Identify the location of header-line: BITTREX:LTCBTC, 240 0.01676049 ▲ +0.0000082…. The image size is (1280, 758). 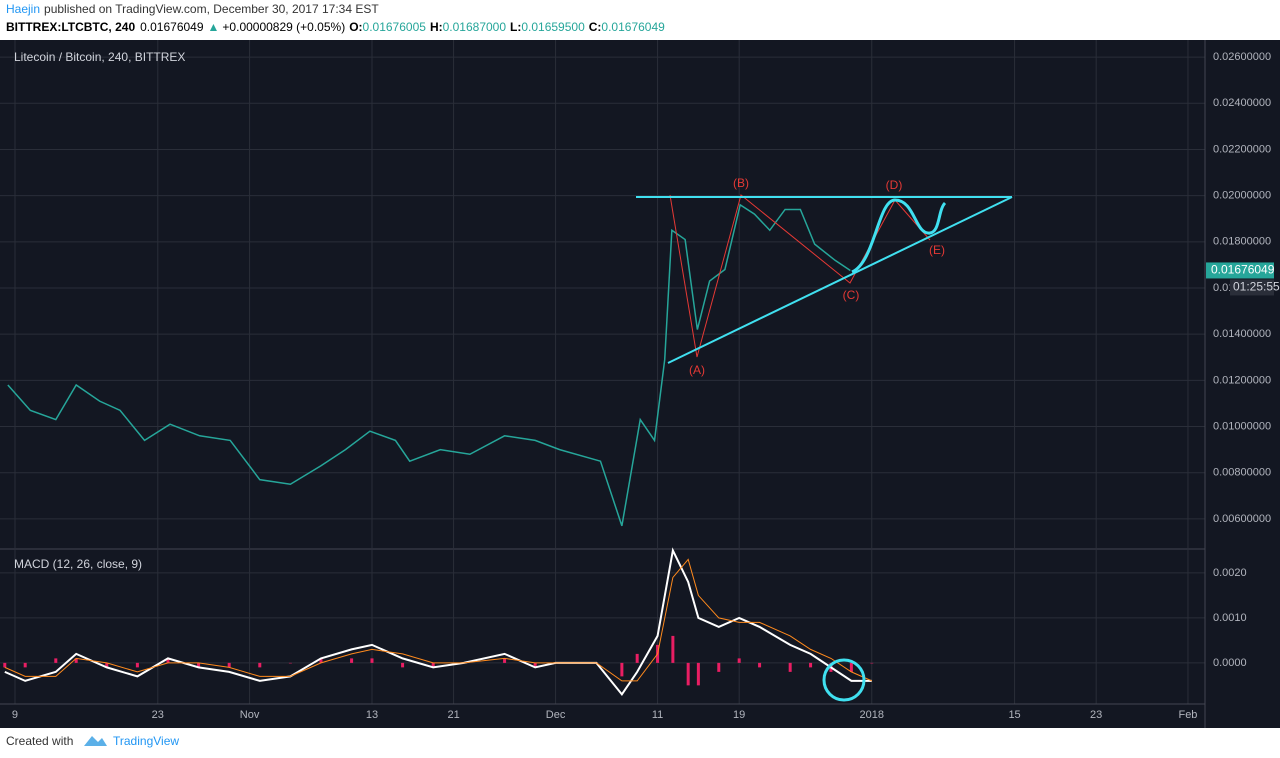
(335, 27).